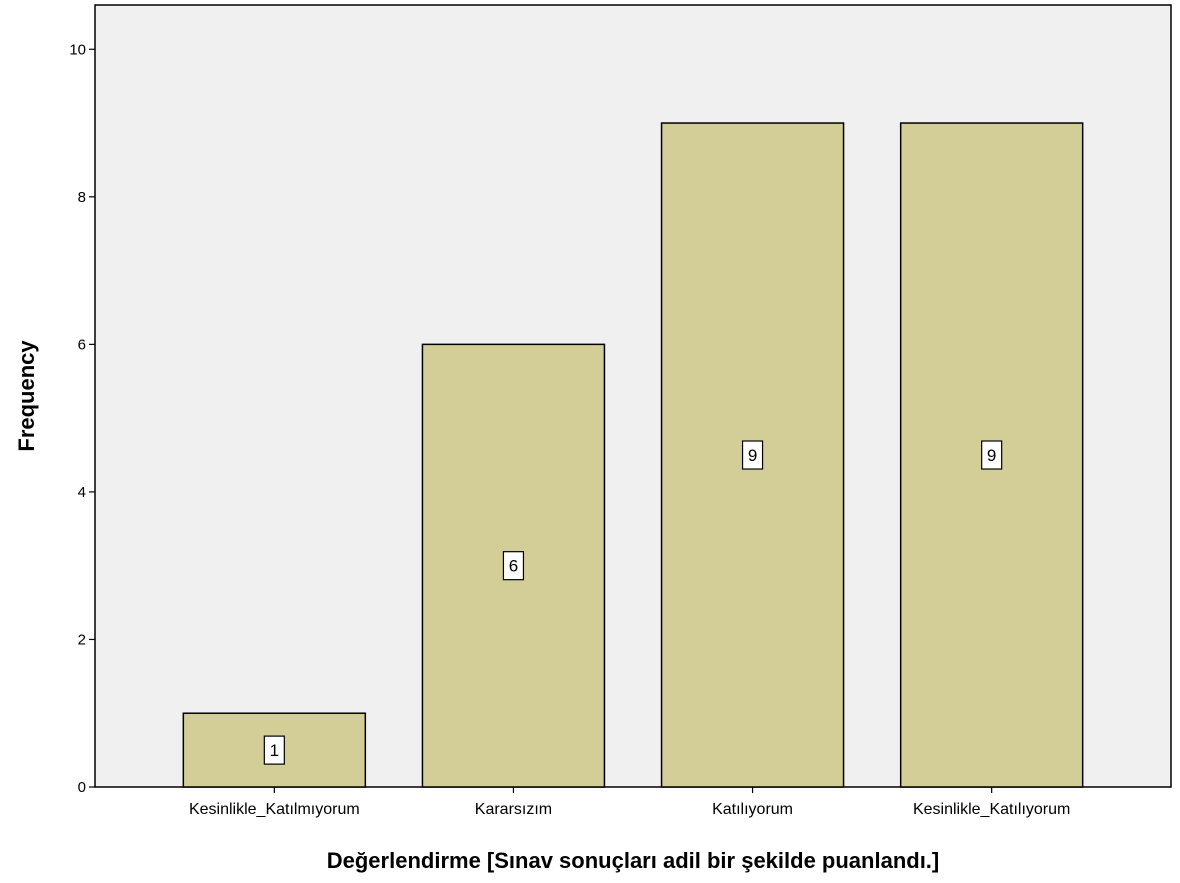  What do you see at coordinates (513, 809) in the screenshot?
I see `x-tick-label: Kararsızım` at bounding box center [513, 809].